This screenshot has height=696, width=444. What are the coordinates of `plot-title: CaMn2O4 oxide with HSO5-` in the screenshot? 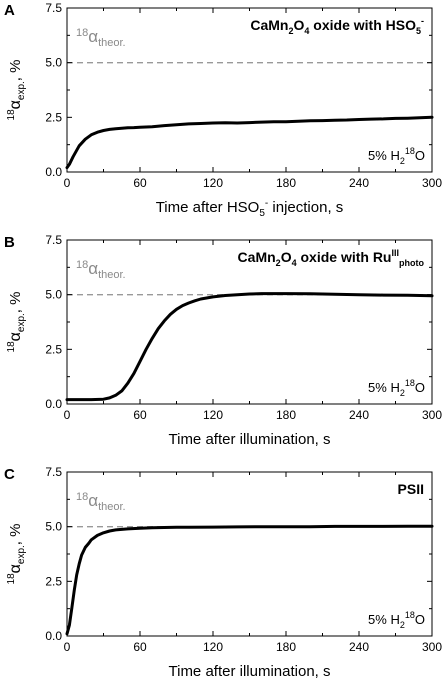 It's located at (337, 26).